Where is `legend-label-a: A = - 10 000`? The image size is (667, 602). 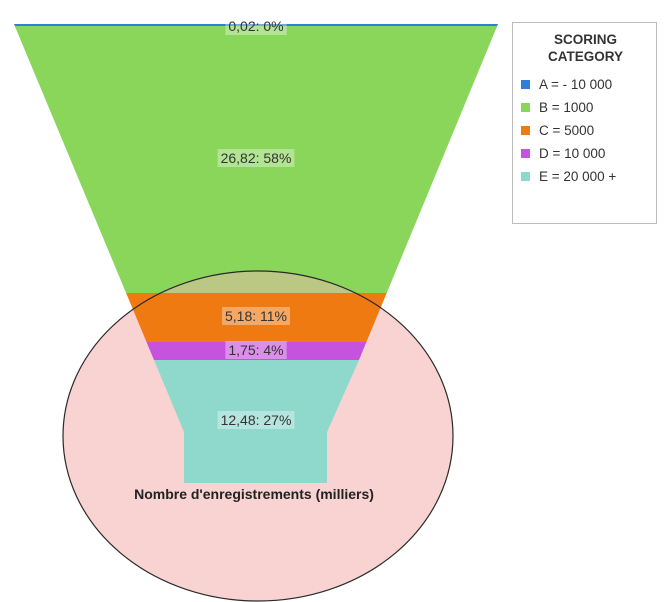 legend-label-a: A = - 10 000 is located at coordinates (576, 84).